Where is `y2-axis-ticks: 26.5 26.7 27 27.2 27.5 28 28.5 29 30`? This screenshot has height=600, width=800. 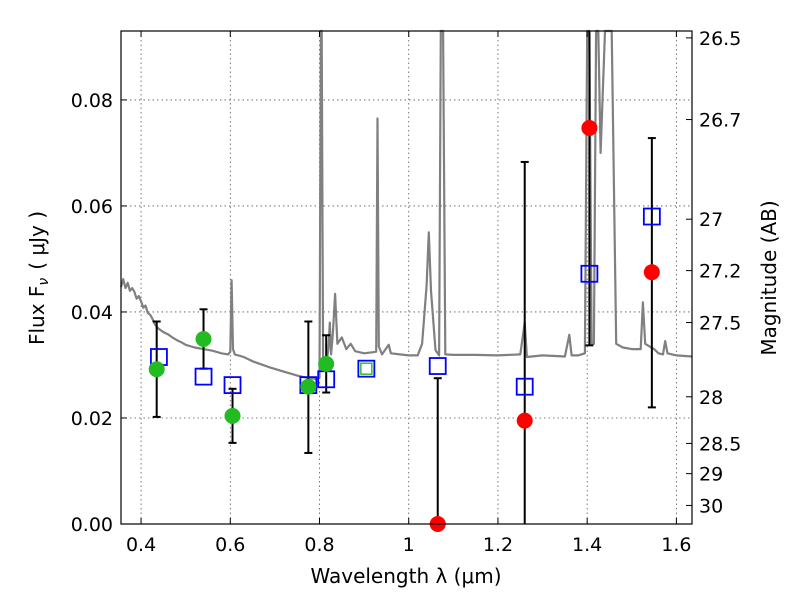 y2-axis-ticks: 26.5 26.7 27 27.2 27.5 28 28.5 29 30 is located at coordinates (713, 272).